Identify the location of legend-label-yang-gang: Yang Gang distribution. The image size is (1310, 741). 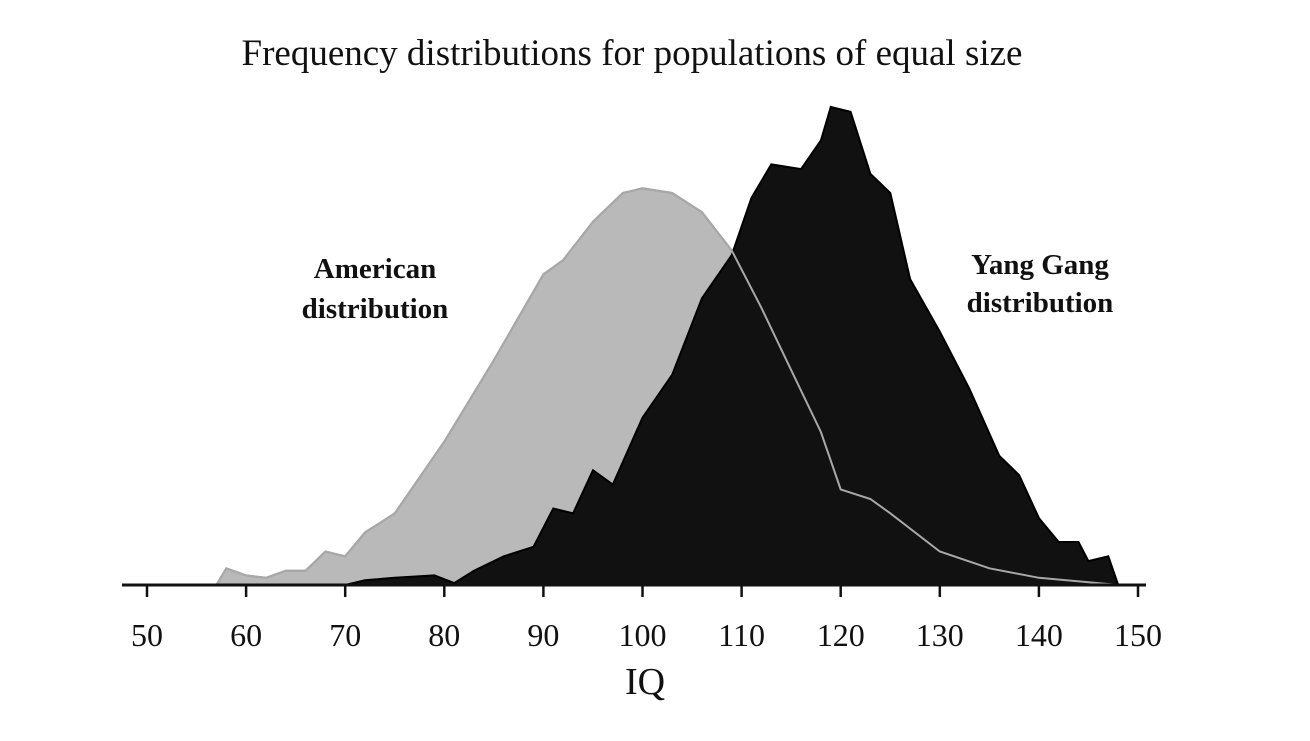
(1040, 284).